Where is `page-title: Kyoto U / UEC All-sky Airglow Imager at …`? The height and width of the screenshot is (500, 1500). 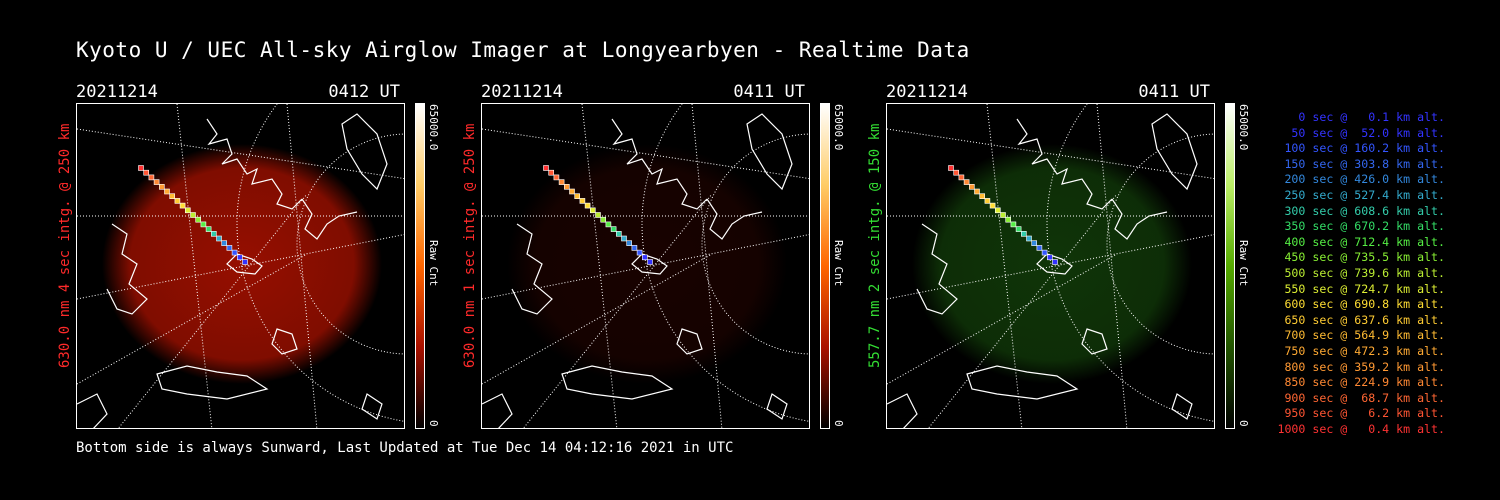
page-title: Kyoto U / UEC All-sky Airglow Imager at … is located at coordinates (523, 50).